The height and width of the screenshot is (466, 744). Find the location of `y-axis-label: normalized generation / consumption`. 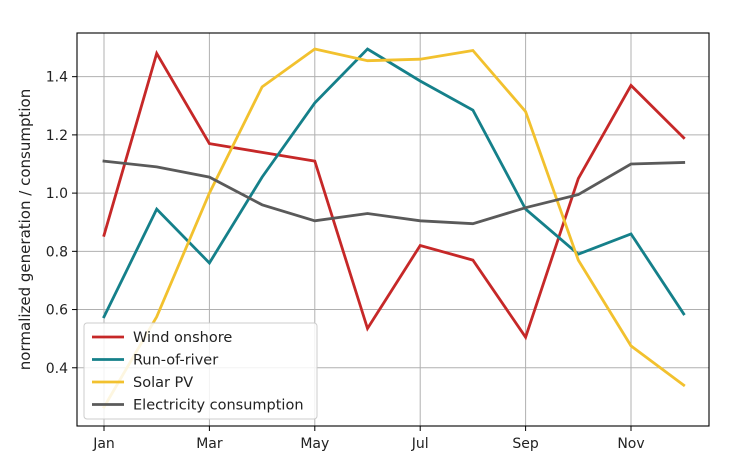

y-axis-label: normalized generation / consumption is located at coordinates (25, 229).